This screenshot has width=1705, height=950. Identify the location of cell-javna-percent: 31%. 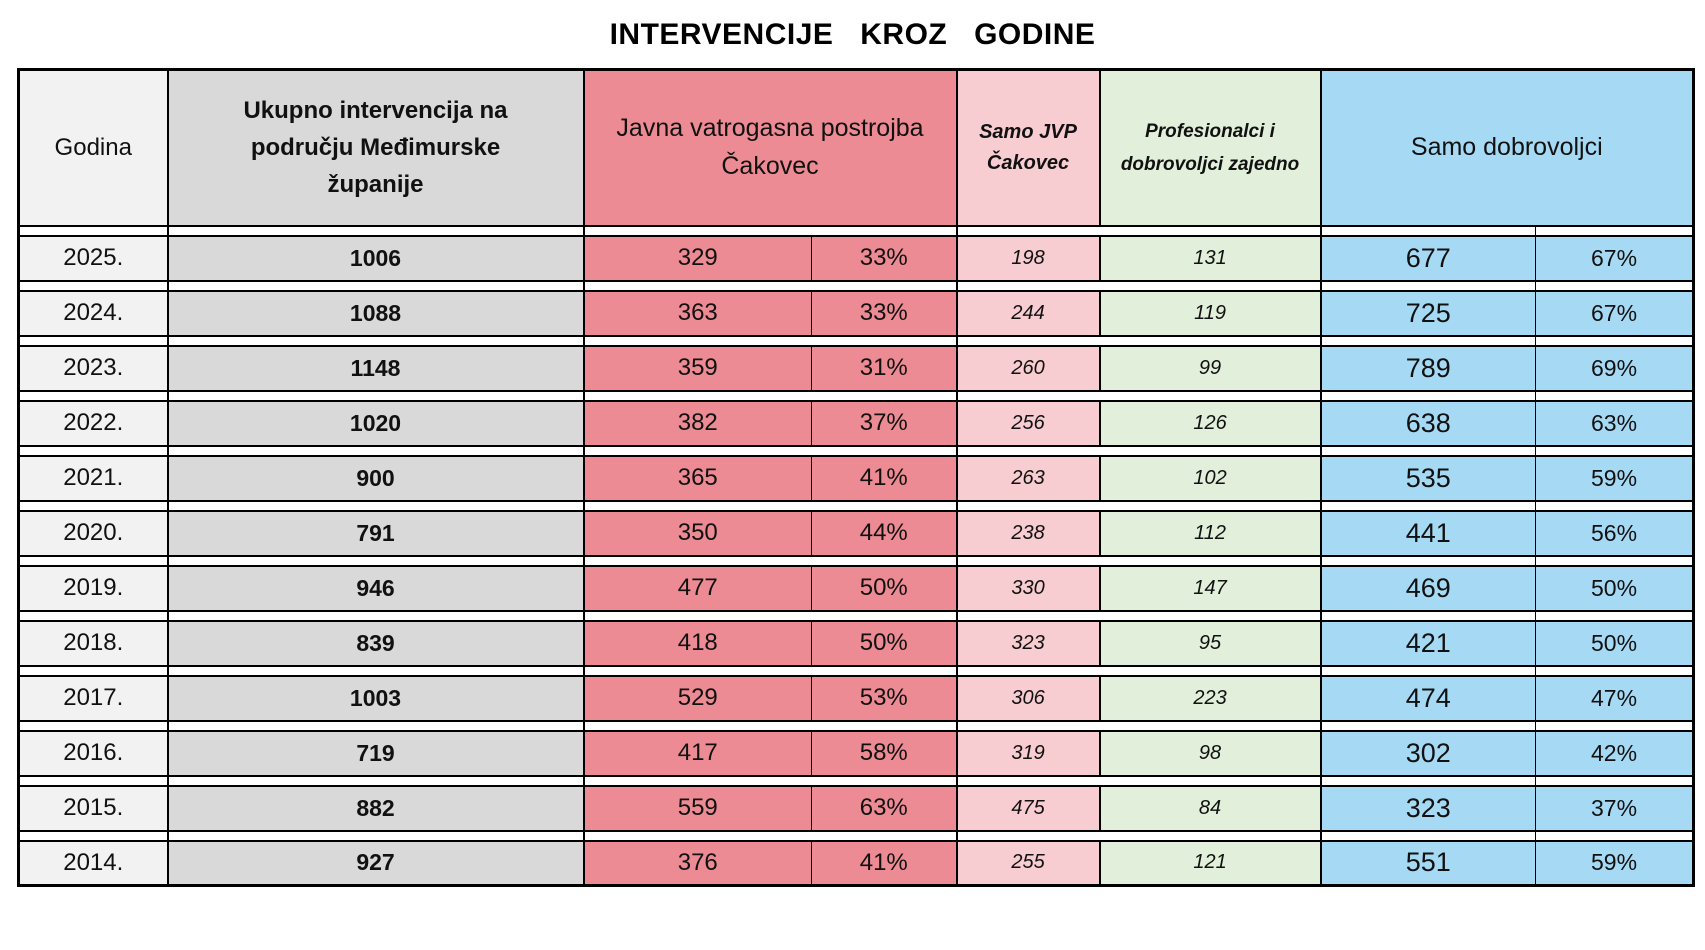
(884, 368).